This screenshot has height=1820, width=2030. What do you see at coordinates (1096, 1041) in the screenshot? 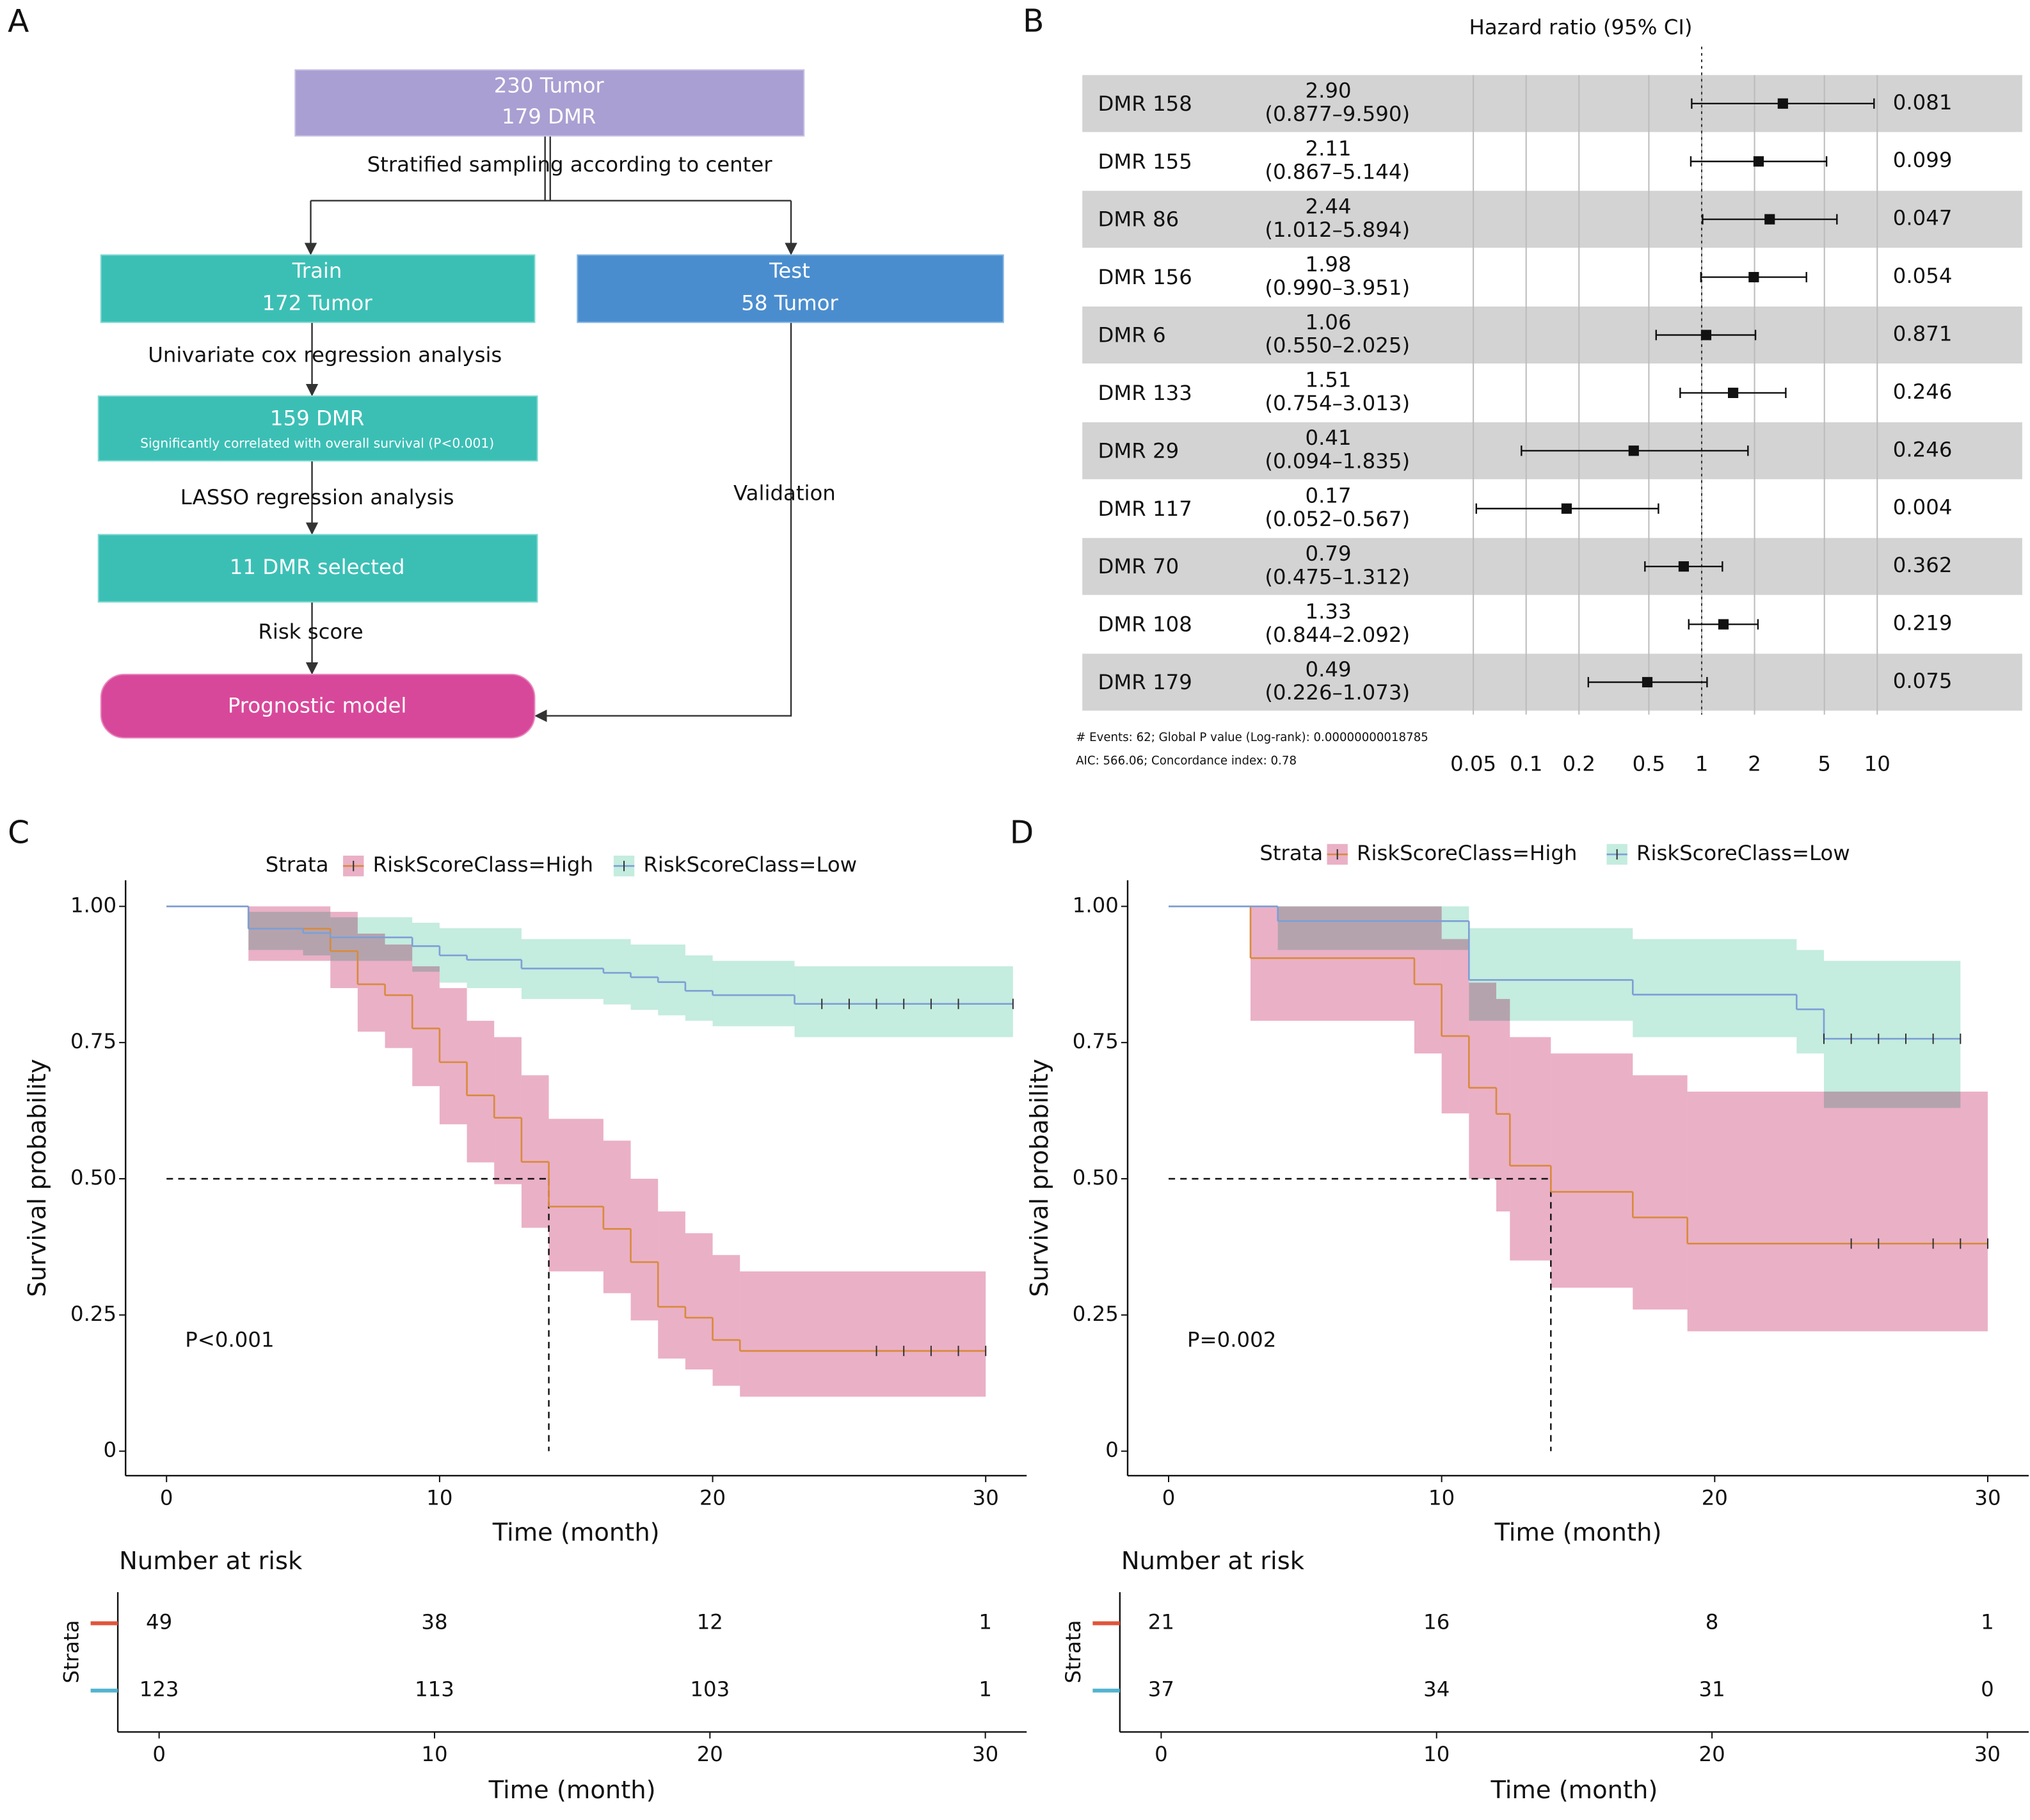
I see `y-tick-label: 0.75` at bounding box center [1096, 1041].